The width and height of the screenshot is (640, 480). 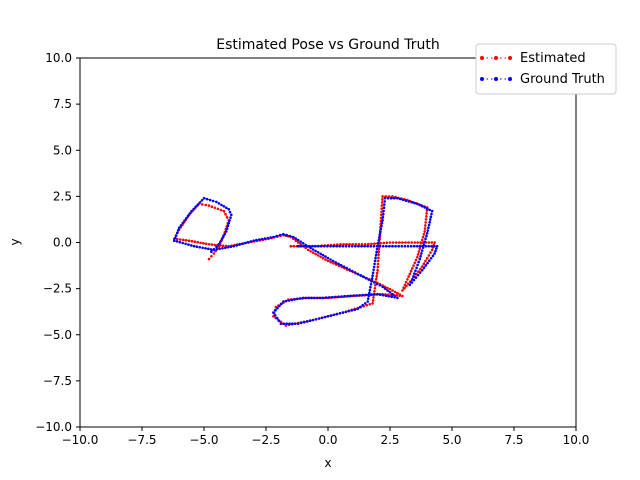 I want to click on x-tick-label: 2.5, so click(x=389, y=440).